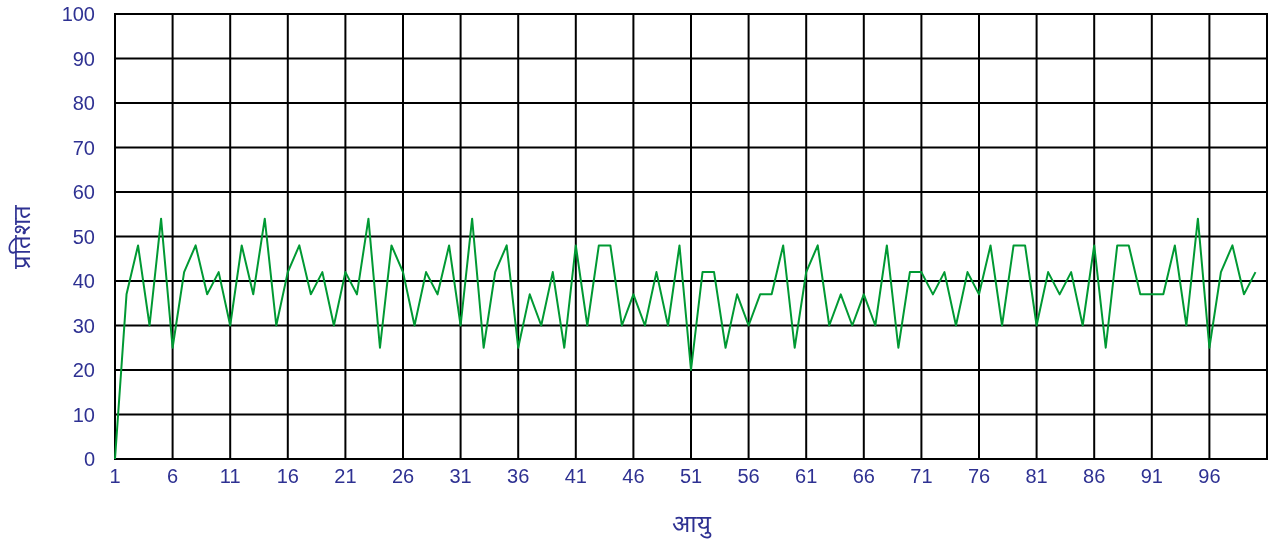  I want to click on y-tick-label: 10, so click(83, 414).